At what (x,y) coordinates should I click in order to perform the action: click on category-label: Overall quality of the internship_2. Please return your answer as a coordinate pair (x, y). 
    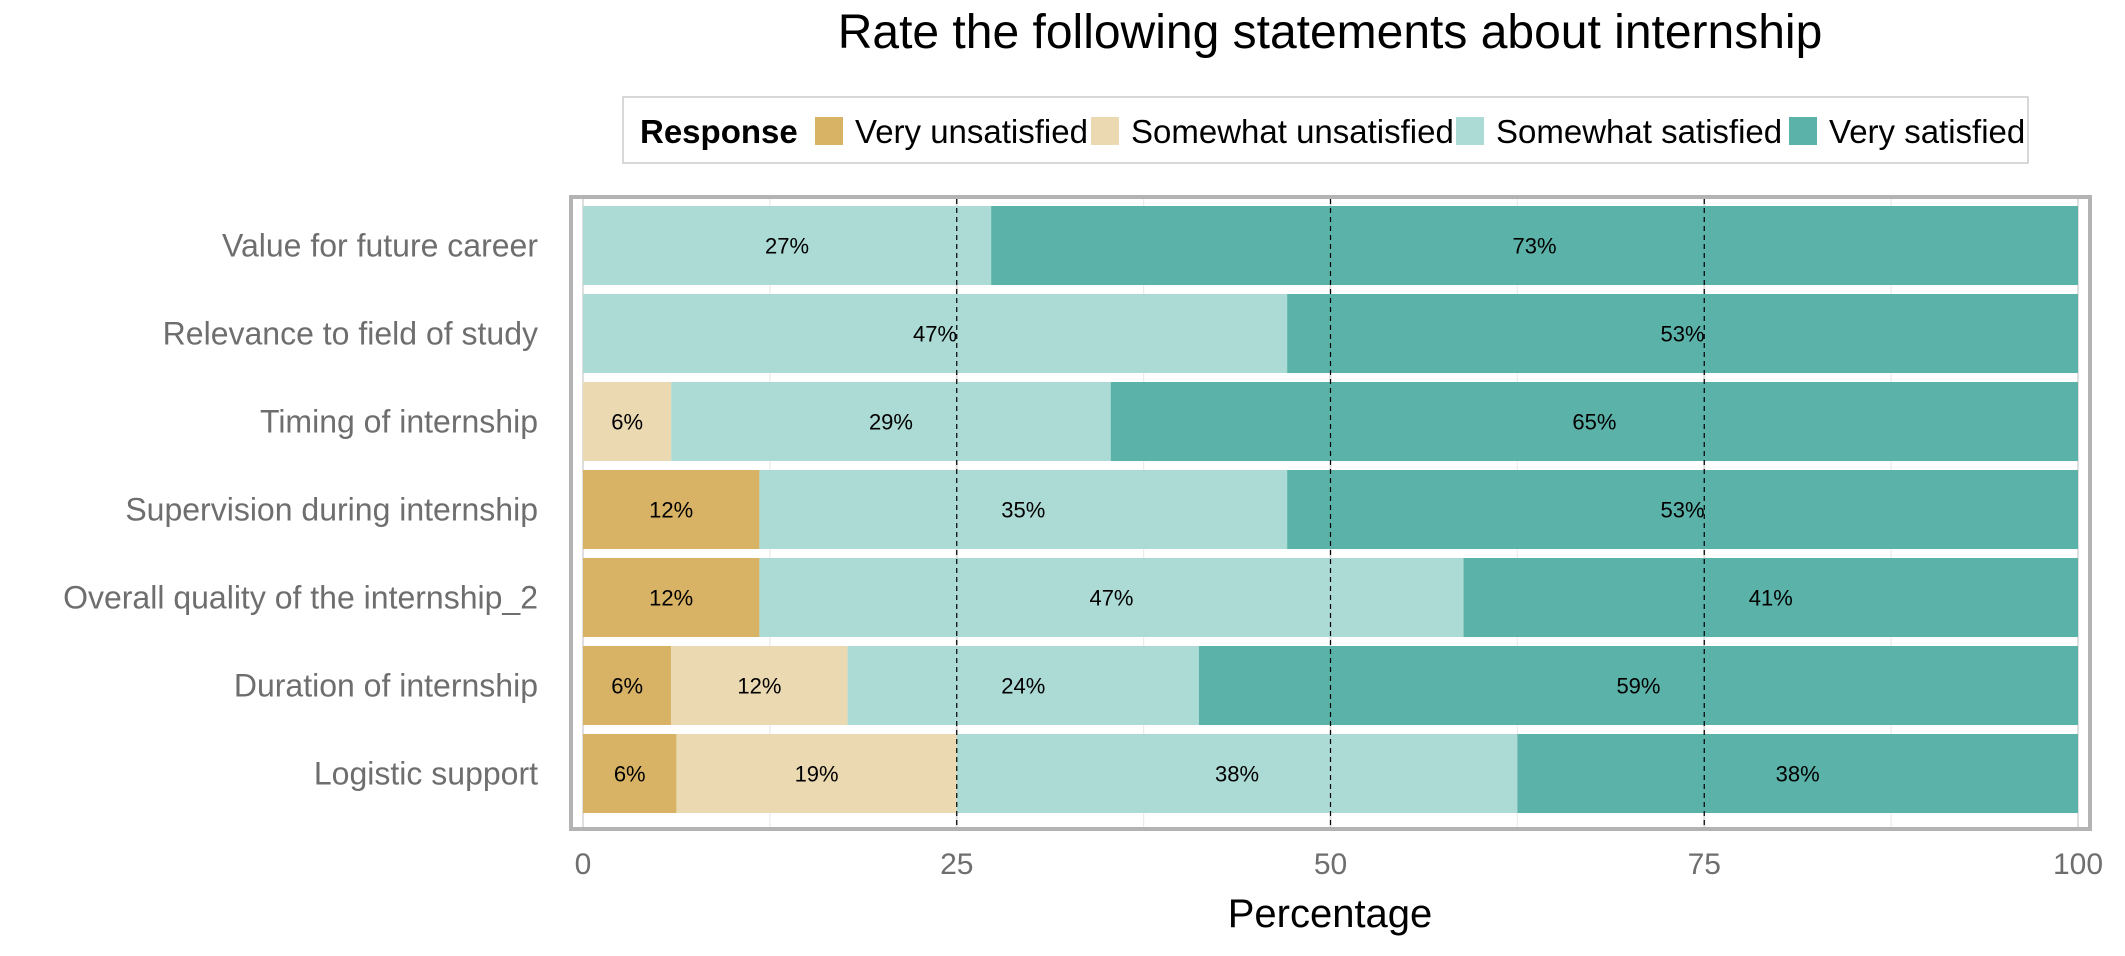
    Looking at the image, I should click on (300, 598).